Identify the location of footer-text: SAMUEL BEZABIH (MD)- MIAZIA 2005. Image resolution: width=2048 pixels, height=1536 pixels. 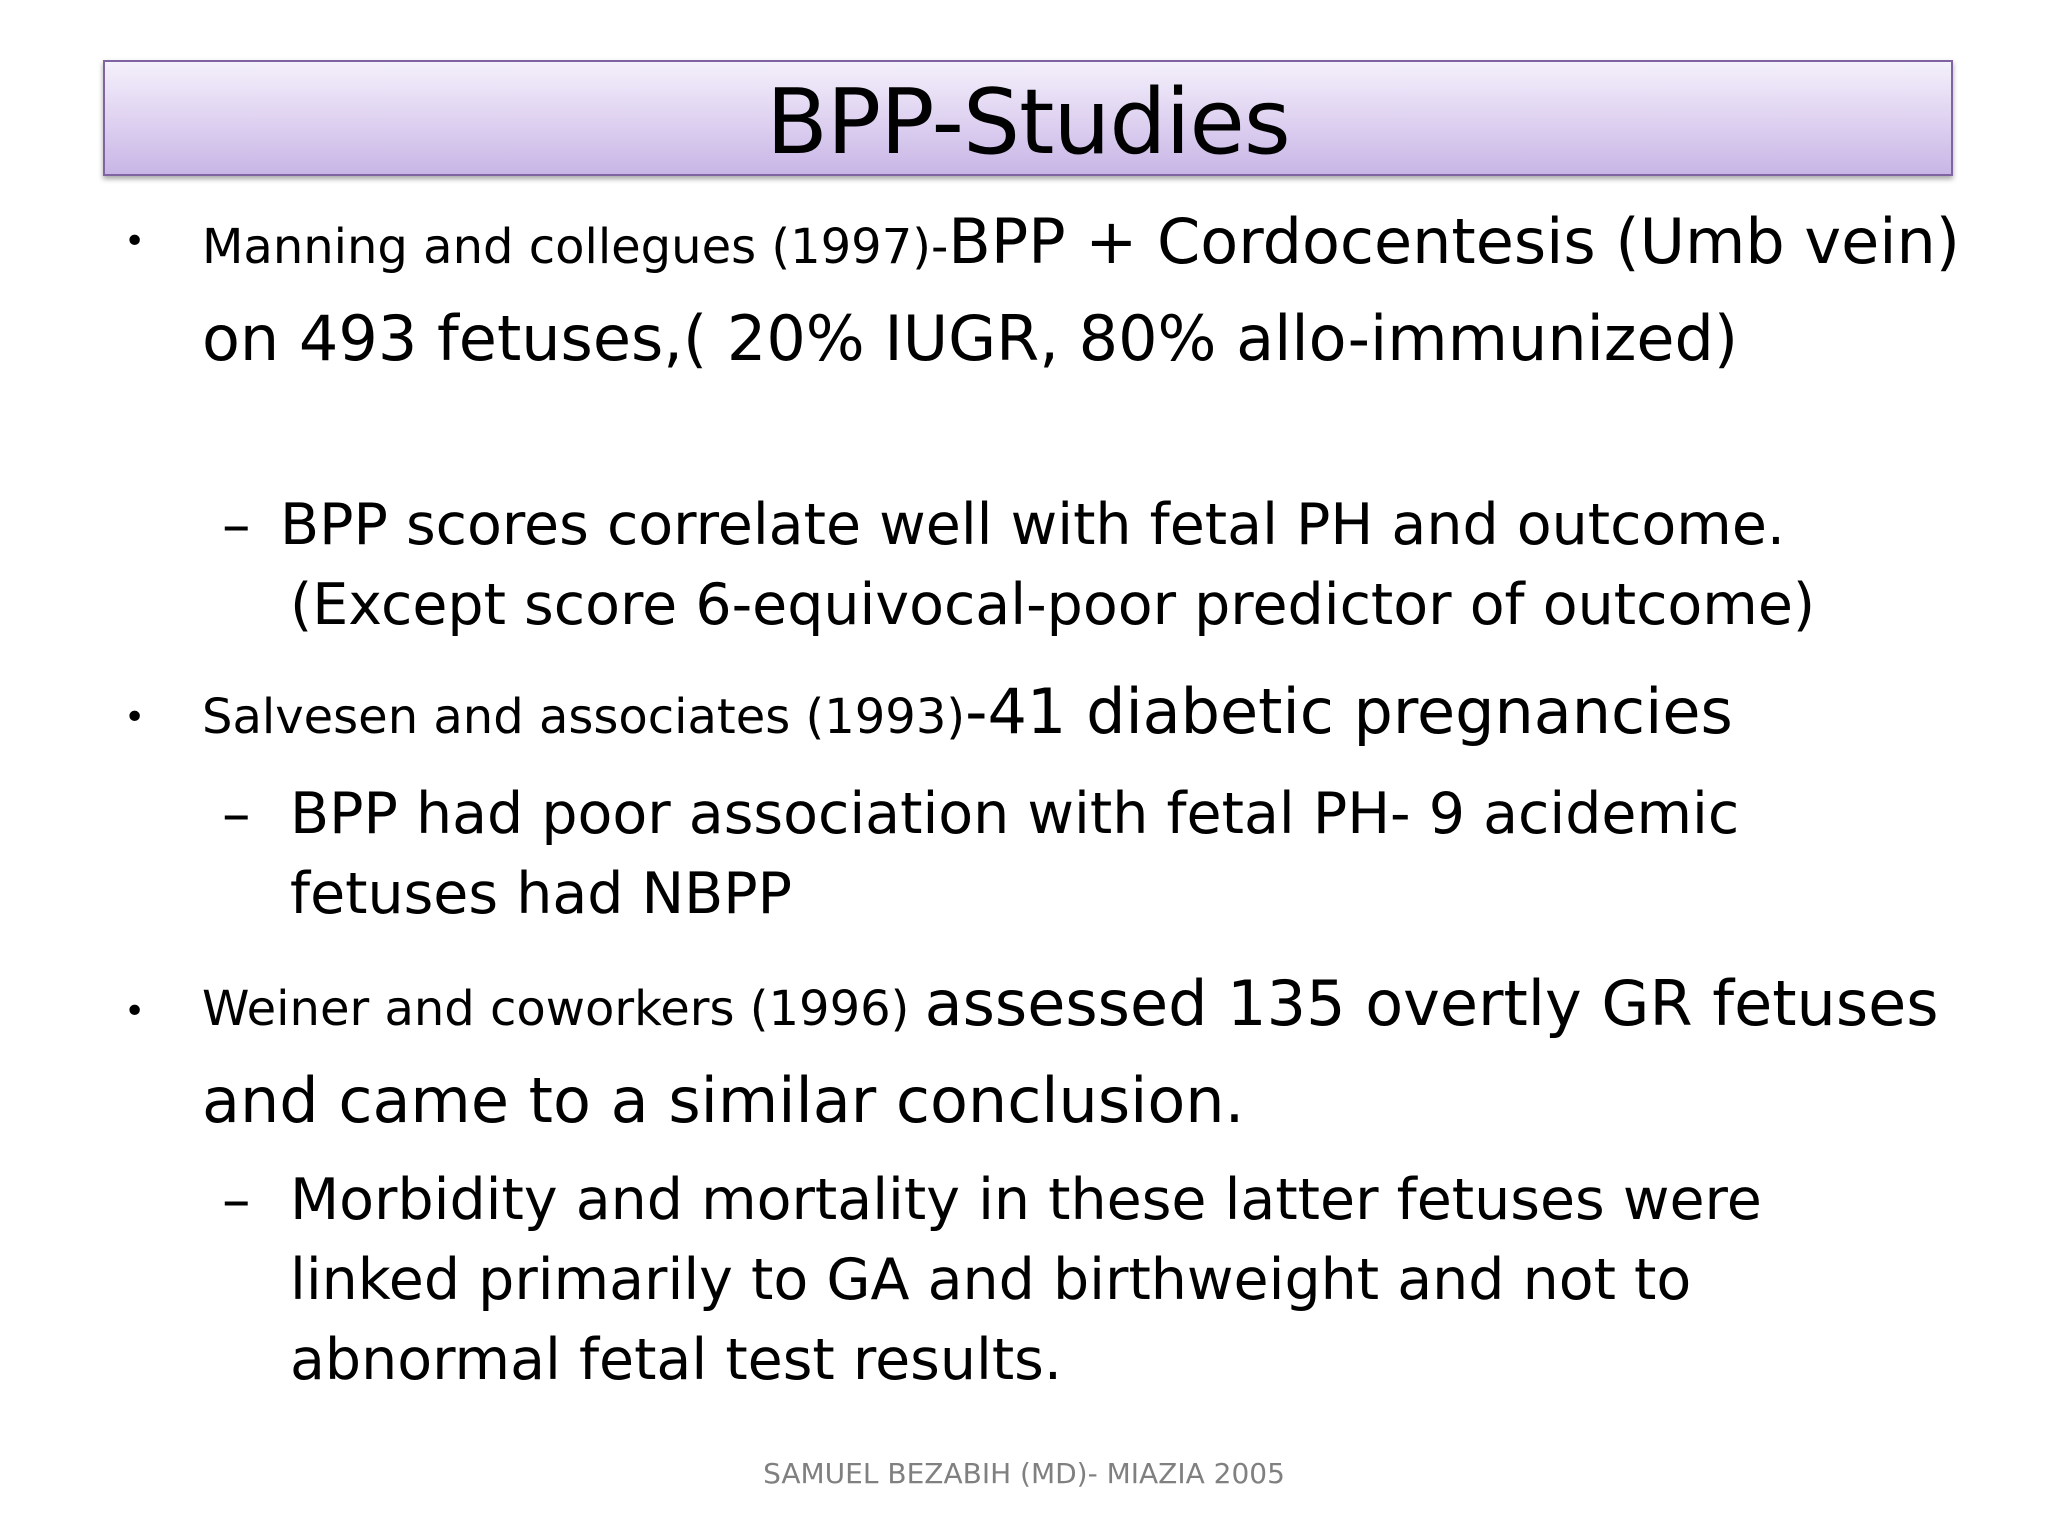
(1024, 1473).